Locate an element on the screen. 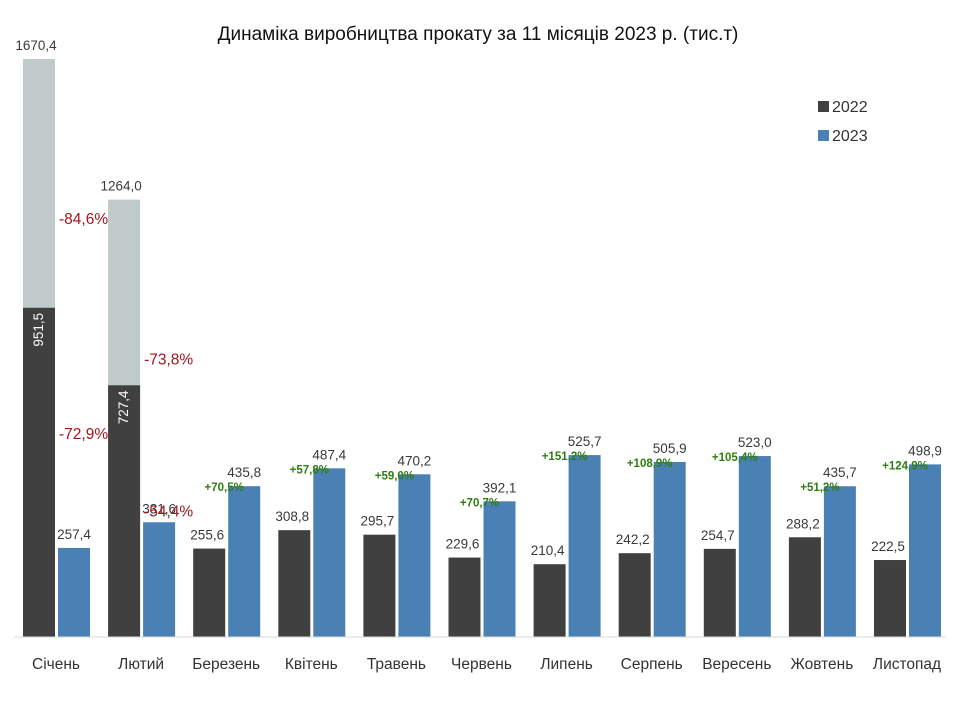 This screenshot has height=720, width=960. category-label-7: Липень is located at coordinates (566, 664).